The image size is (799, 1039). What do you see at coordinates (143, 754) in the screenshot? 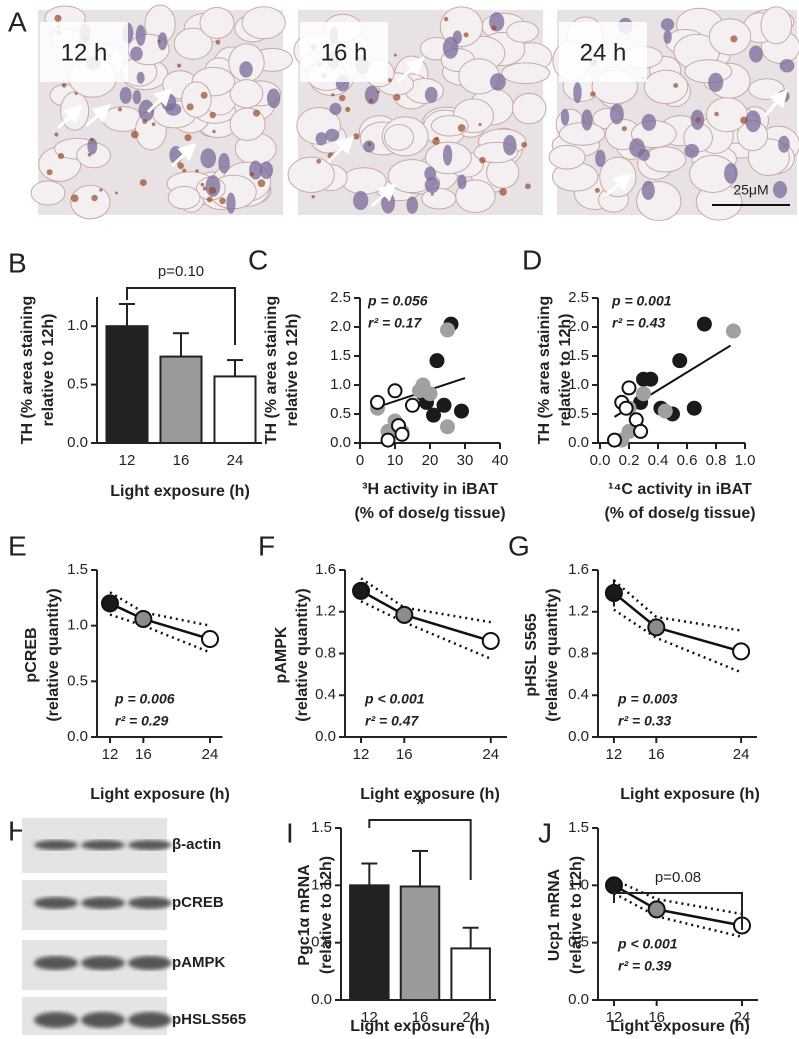
I see `x-tick-label: 16` at bounding box center [143, 754].